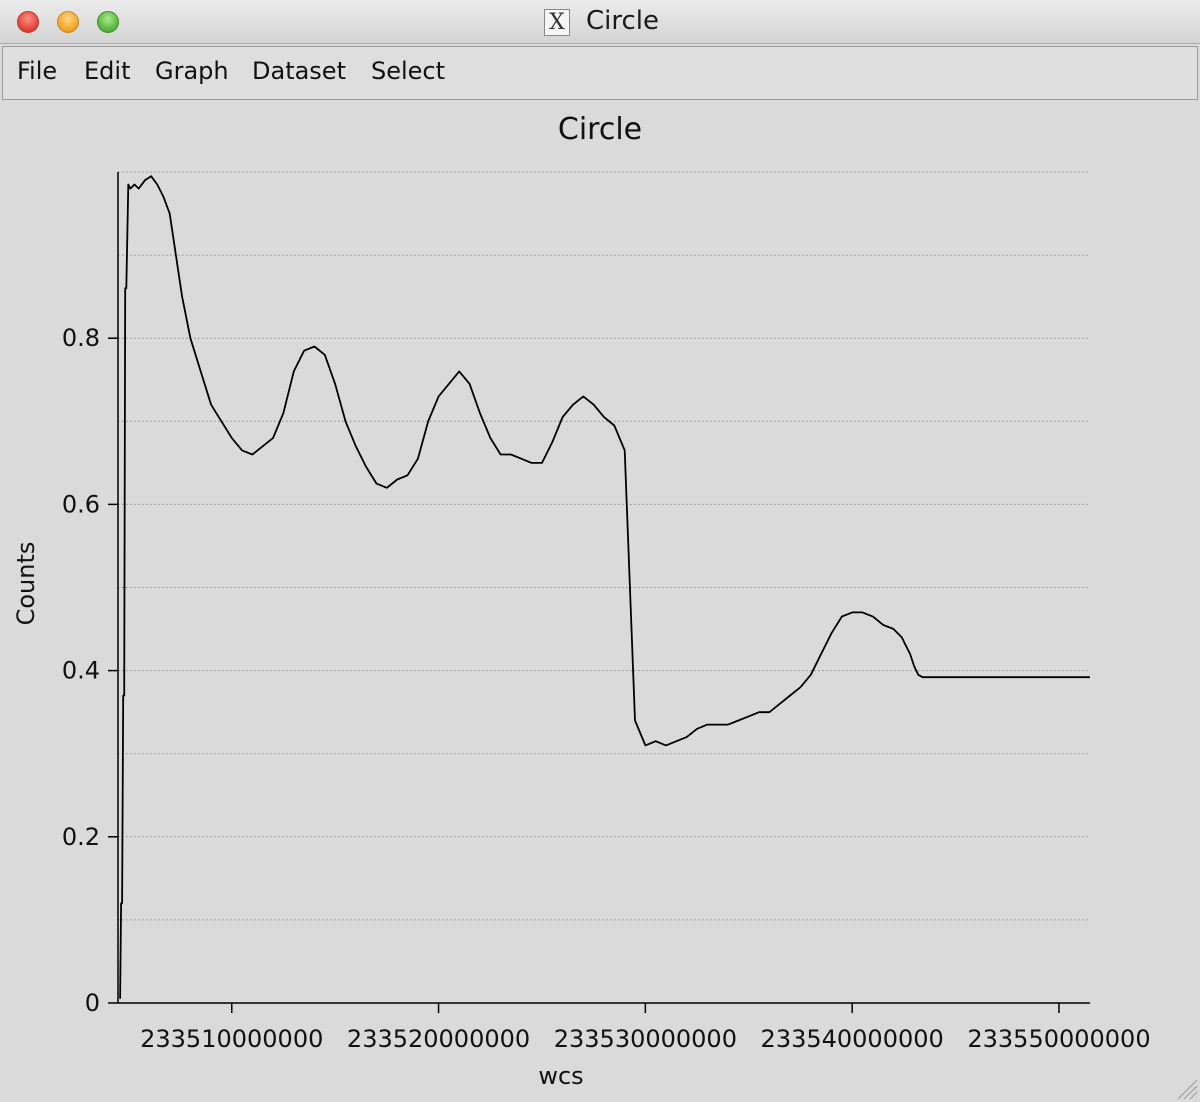  Describe the element at coordinates (81, 671) in the screenshot. I see `y-tick-label: 0.4` at that location.